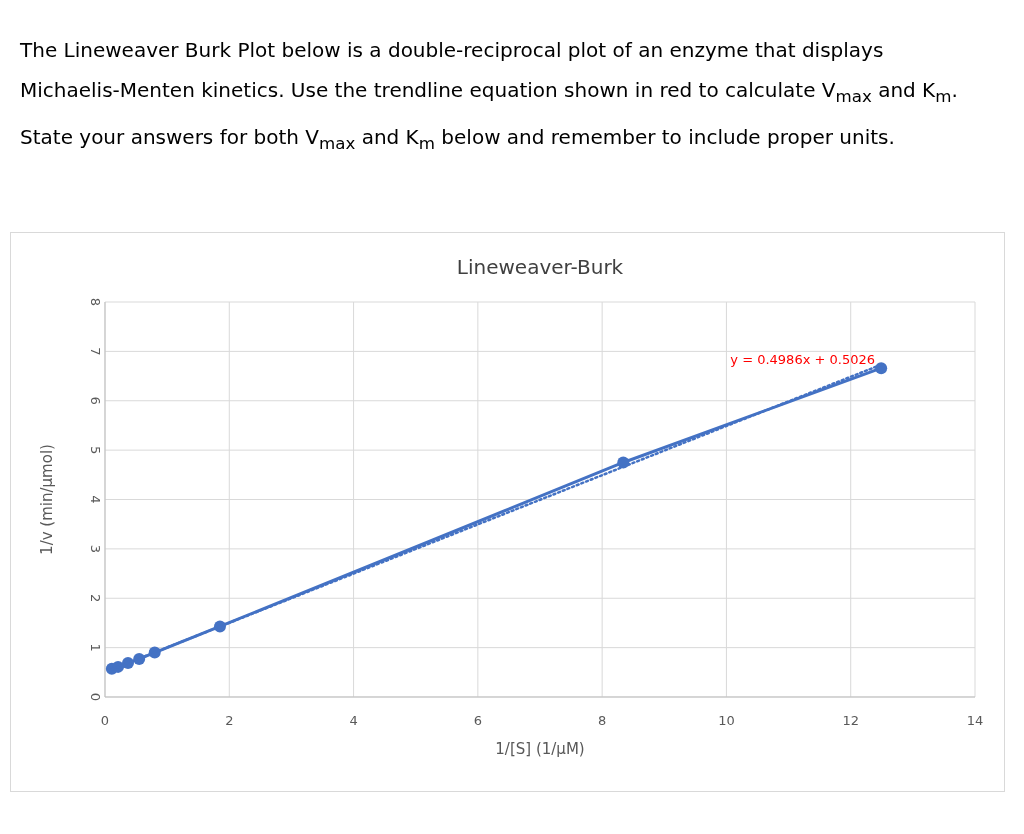  What do you see at coordinates (95, 351) in the screenshot?
I see `y-tick-label: 7` at bounding box center [95, 351].